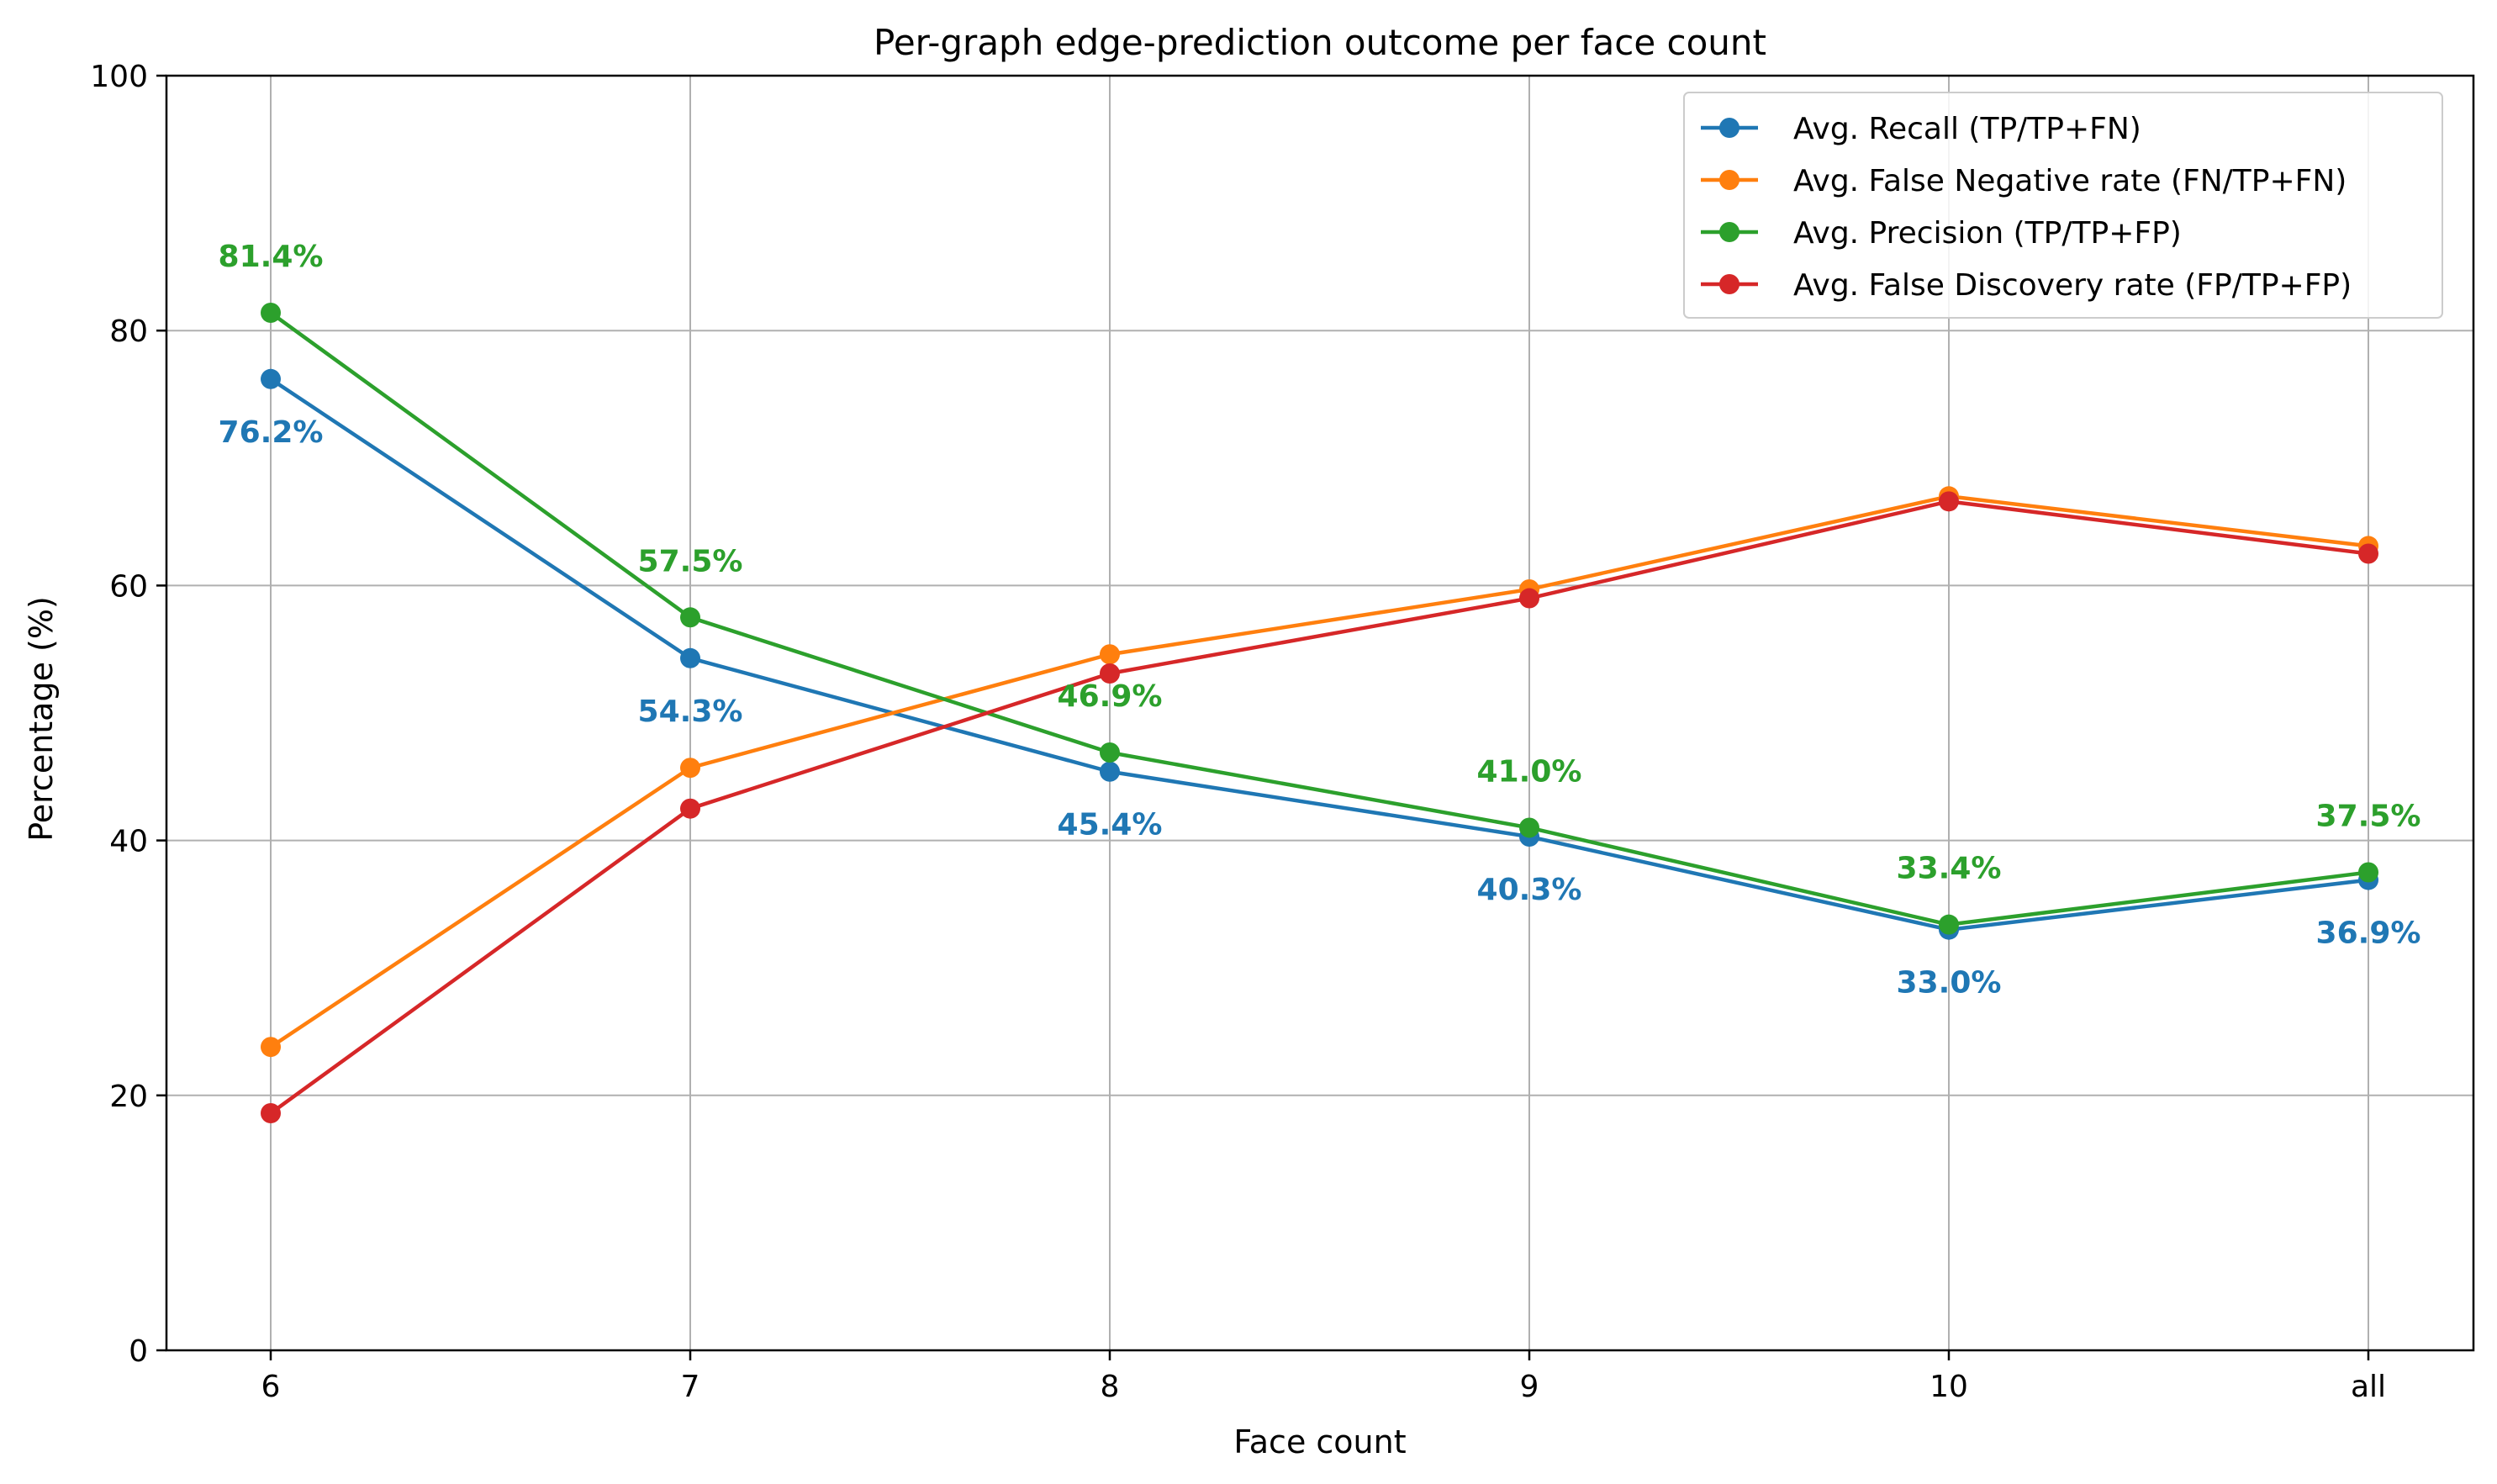 This screenshot has height=1484, width=2497. Describe the element at coordinates (690, 711) in the screenshot. I see `data-label-s0-7: 54.3%` at that location.